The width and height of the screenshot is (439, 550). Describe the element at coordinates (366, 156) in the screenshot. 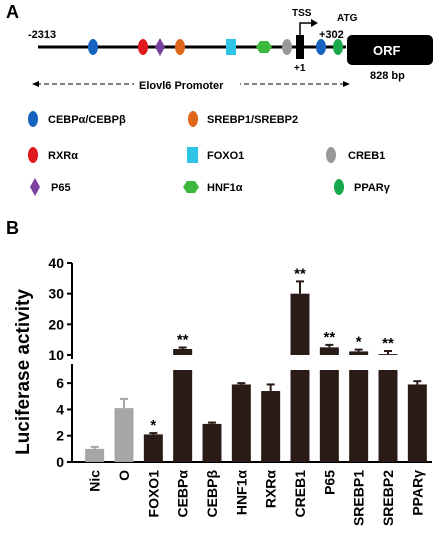

I see `legend-creb1-label: CREB1` at that location.